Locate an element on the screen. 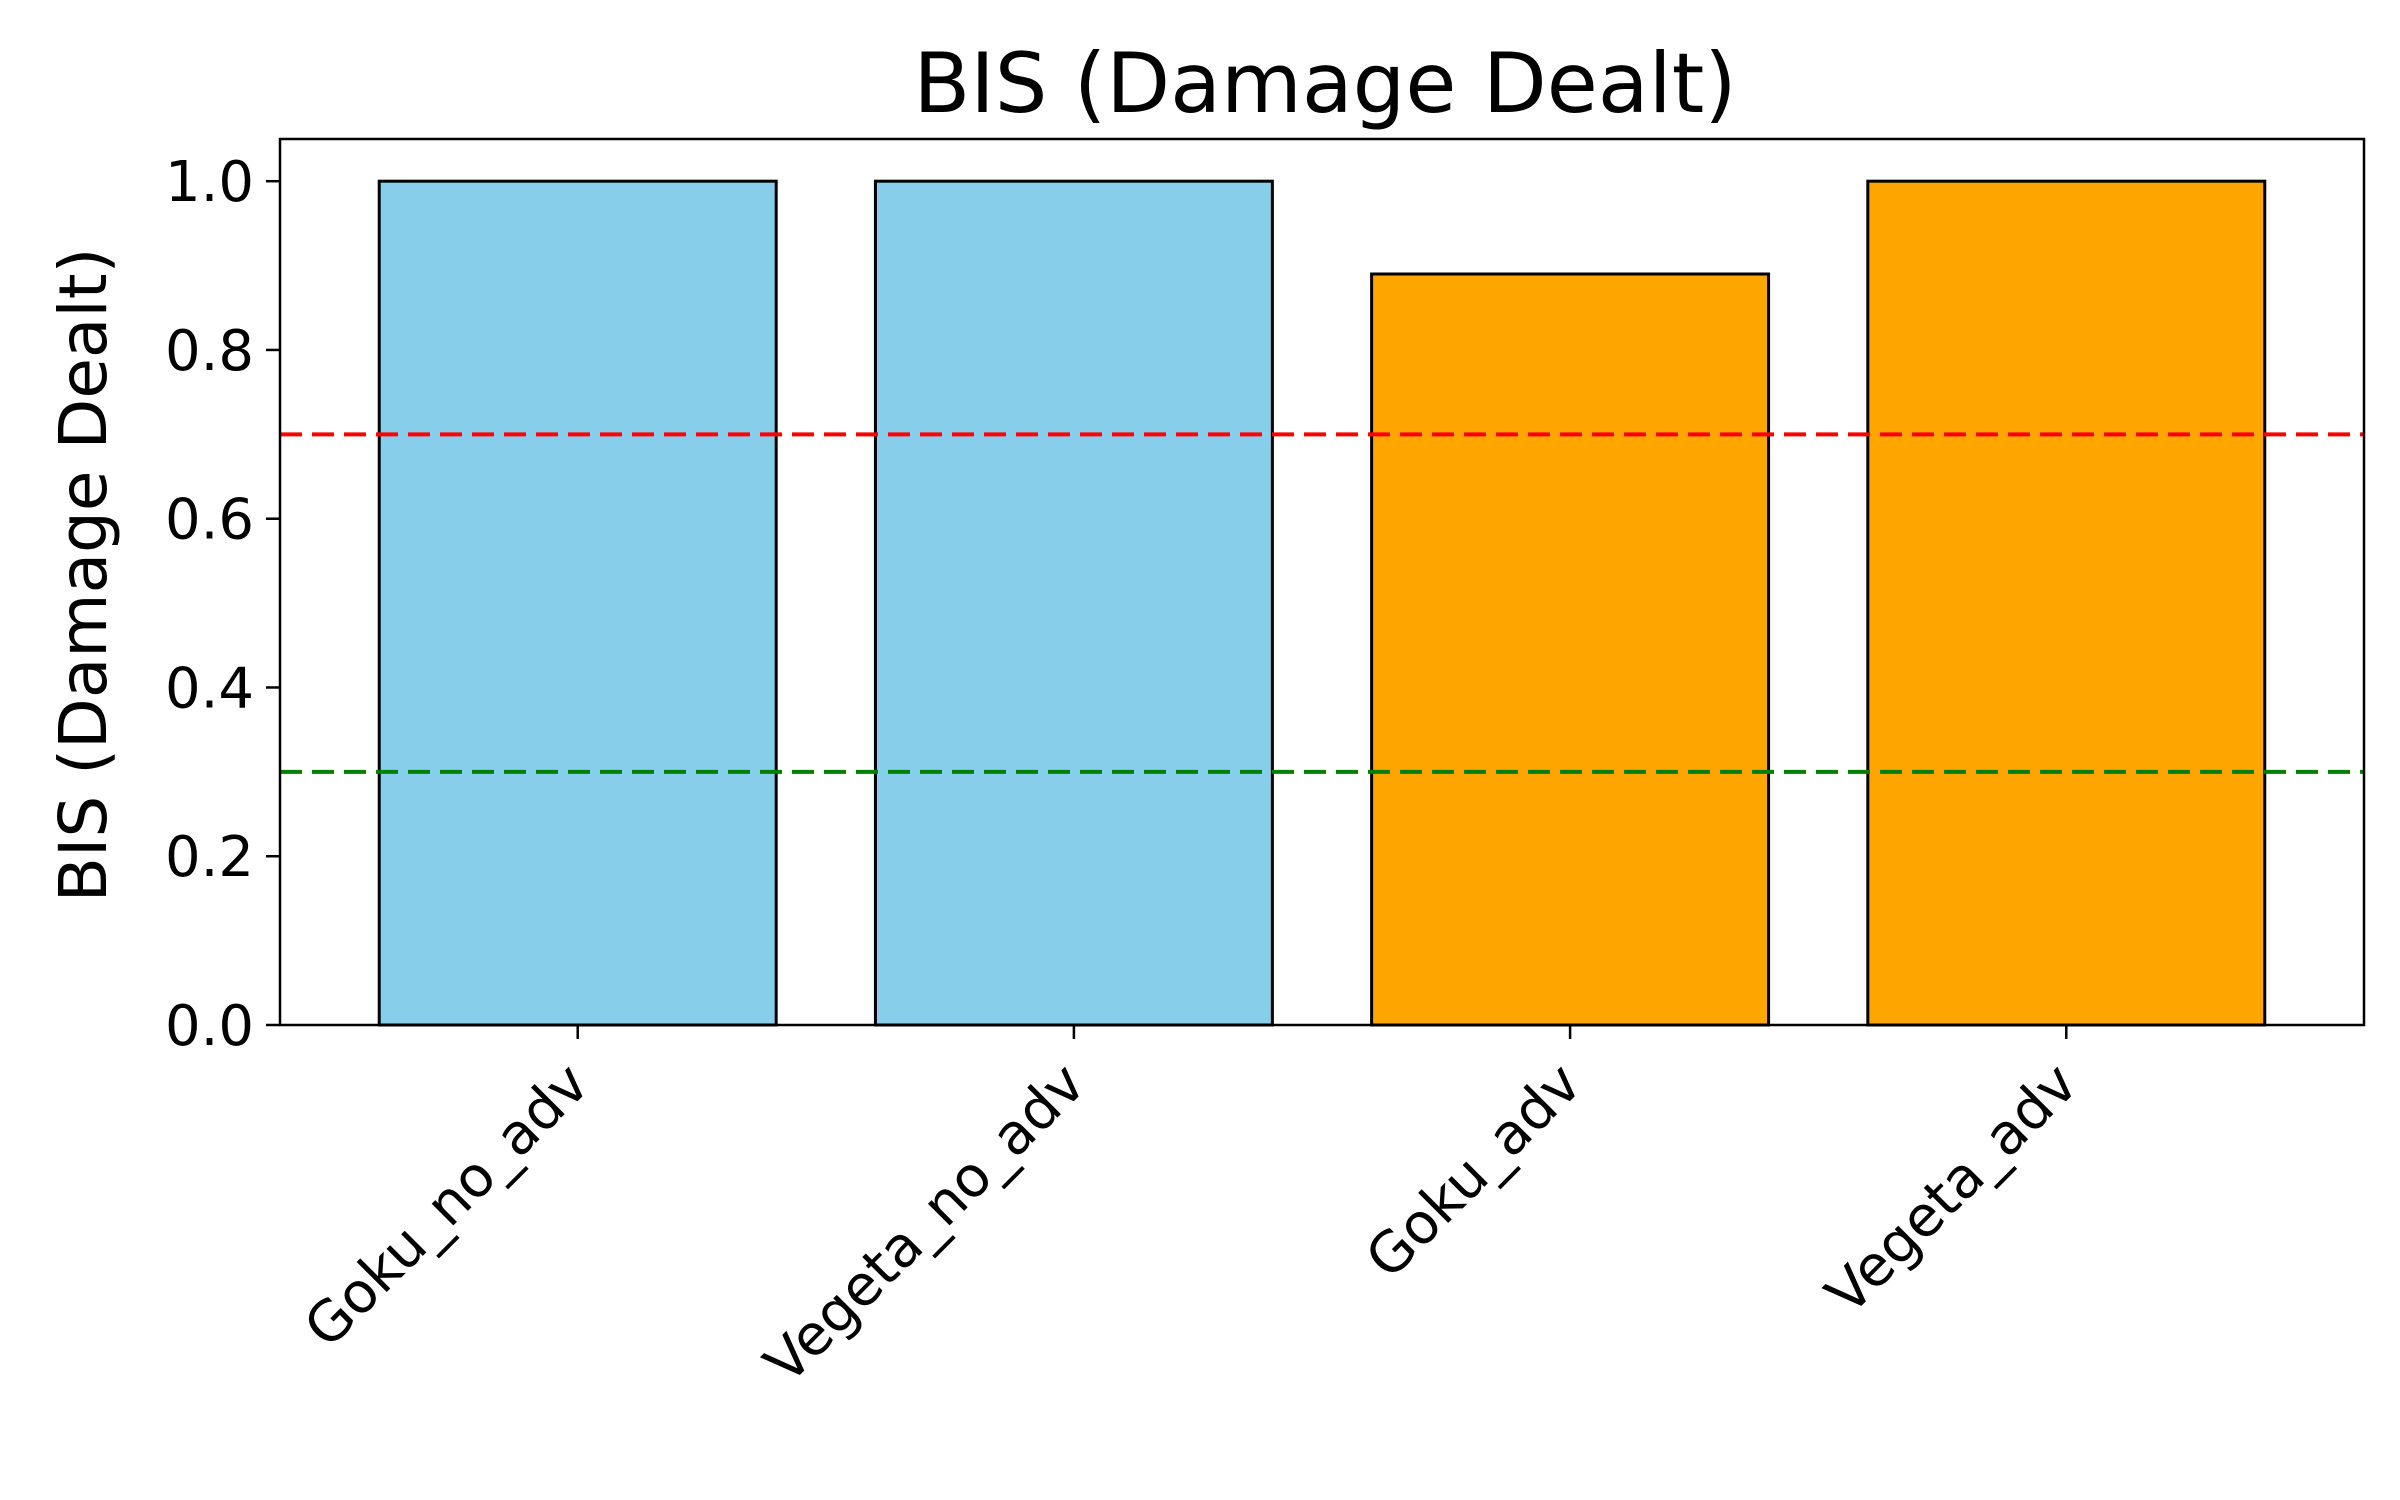 Image resolution: width=2400 pixels, height=1500 pixels. y-tick-label: 0.4 is located at coordinates (209, 688).